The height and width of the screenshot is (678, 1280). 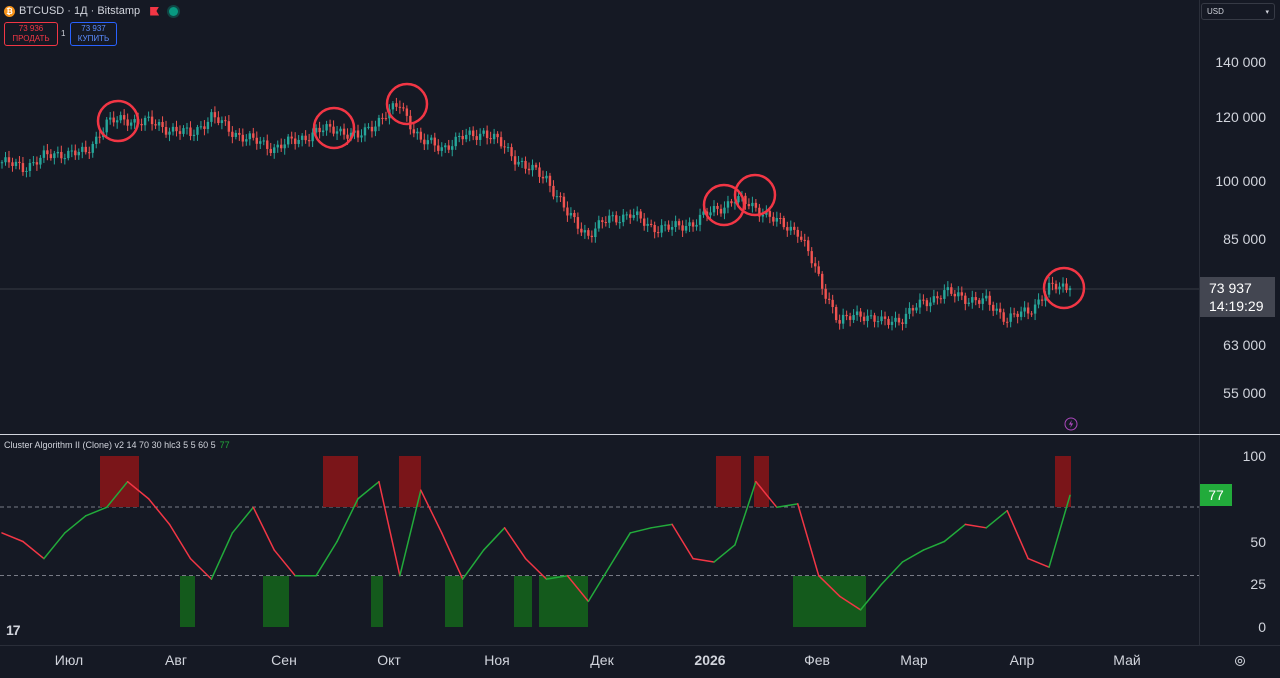 What do you see at coordinates (1239, 540) in the screenshot?
I see `indicator-axis: 100 50 25 0` at bounding box center [1239, 540].